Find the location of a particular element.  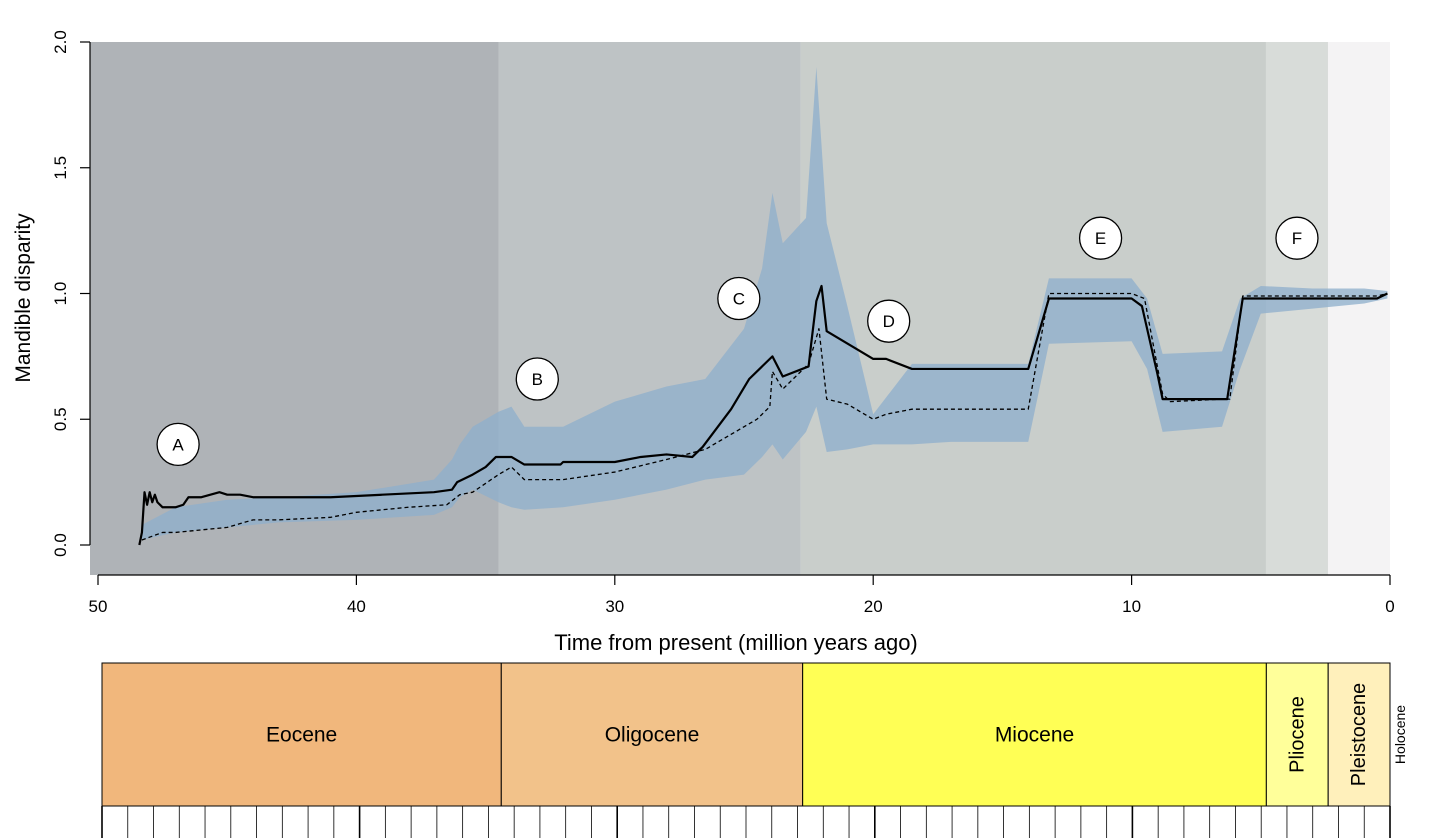

annotation-circle-E is located at coordinates (1100, 238).